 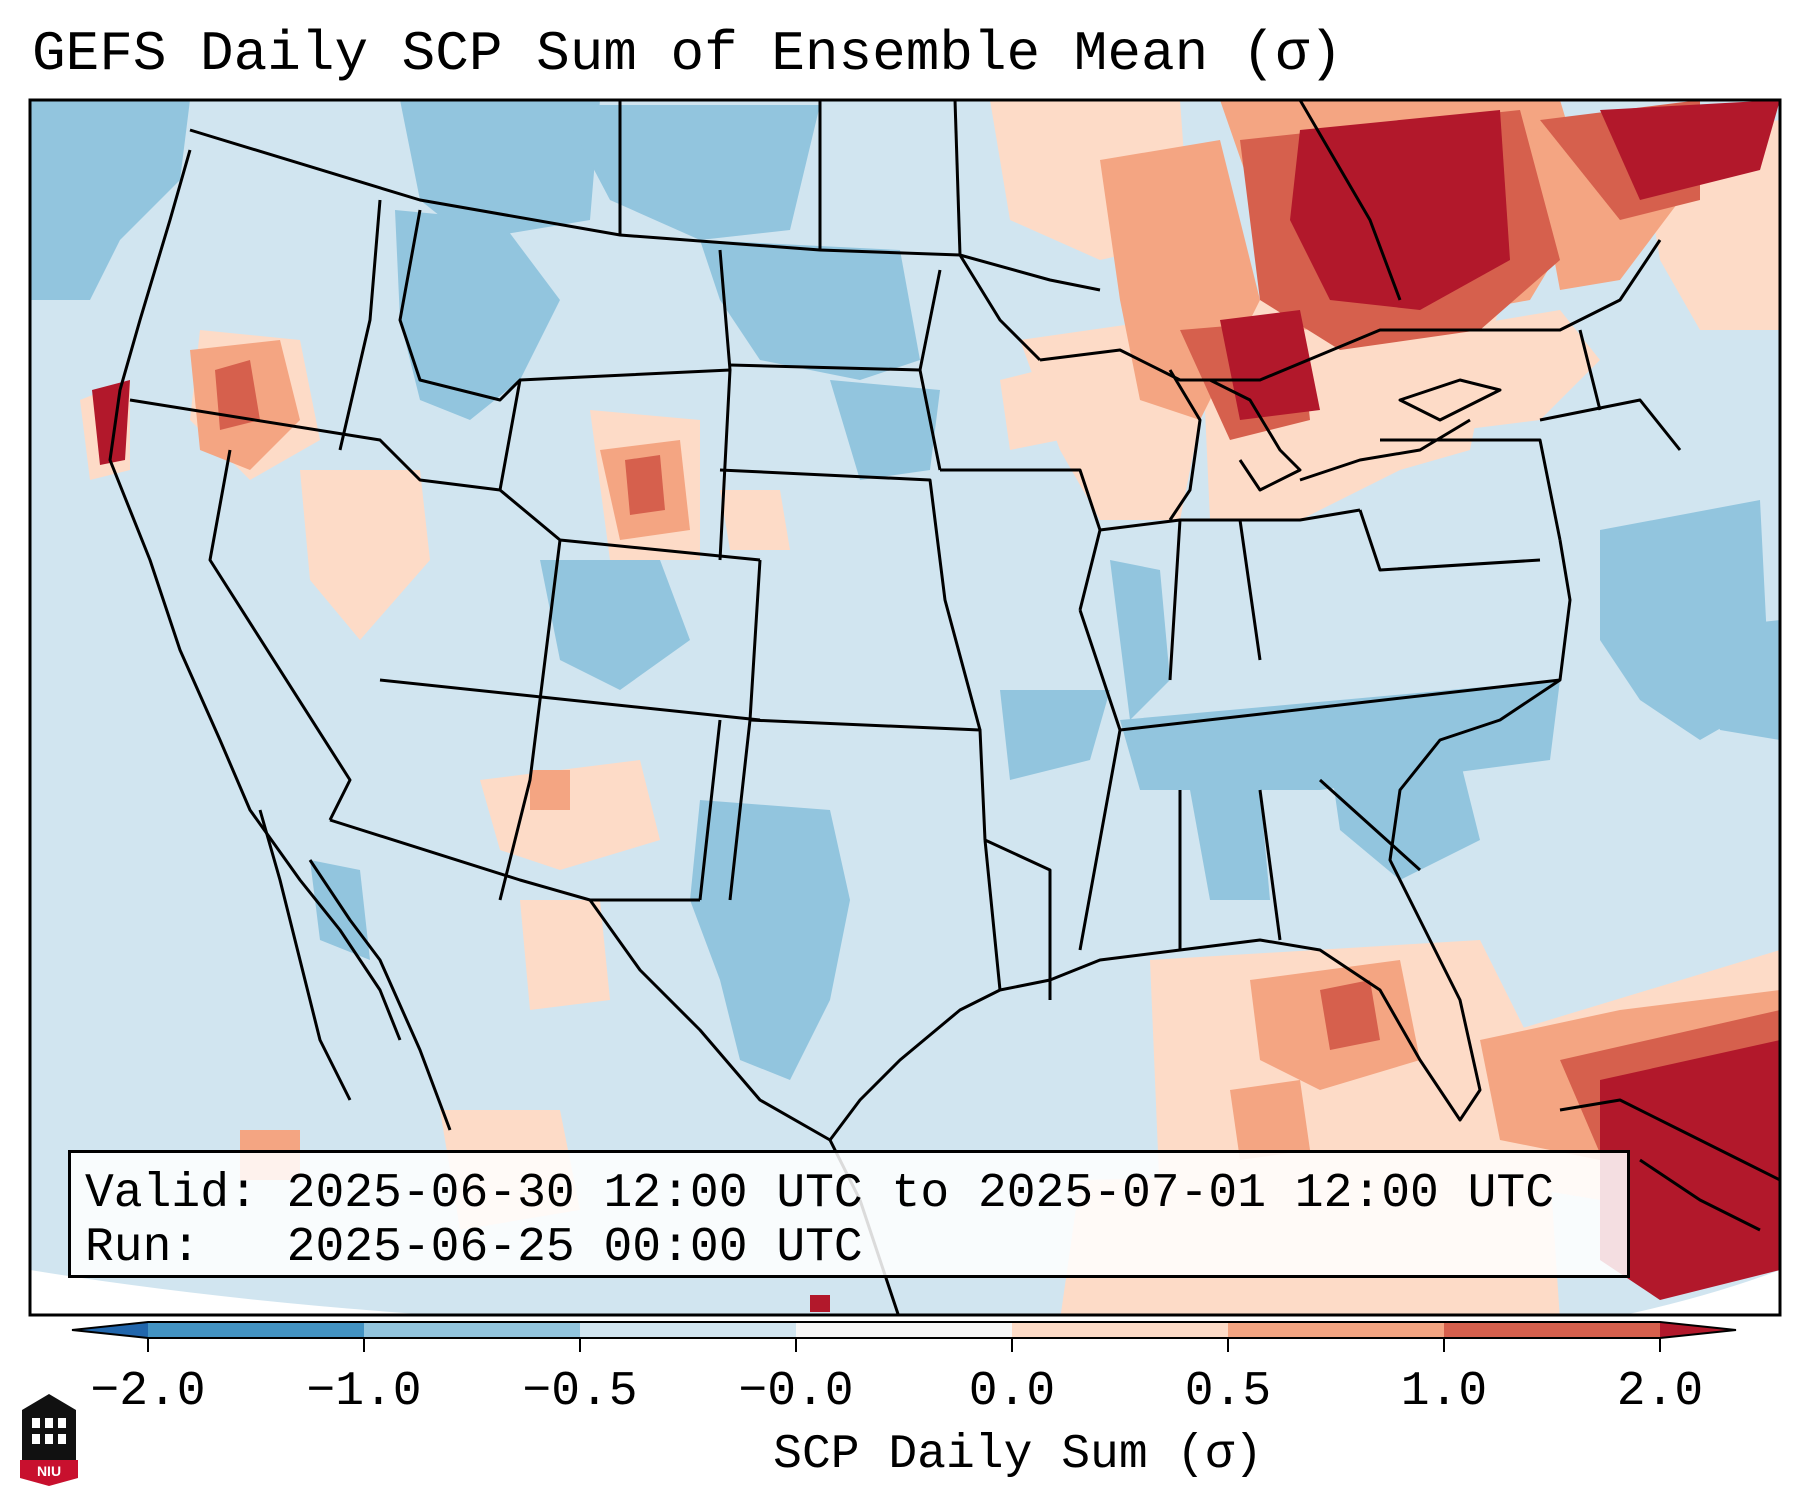 What do you see at coordinates (580, 1392) in the screenshot?
I see `colorbar-tick-label: −0.5` at bounding box center [580, 1392].